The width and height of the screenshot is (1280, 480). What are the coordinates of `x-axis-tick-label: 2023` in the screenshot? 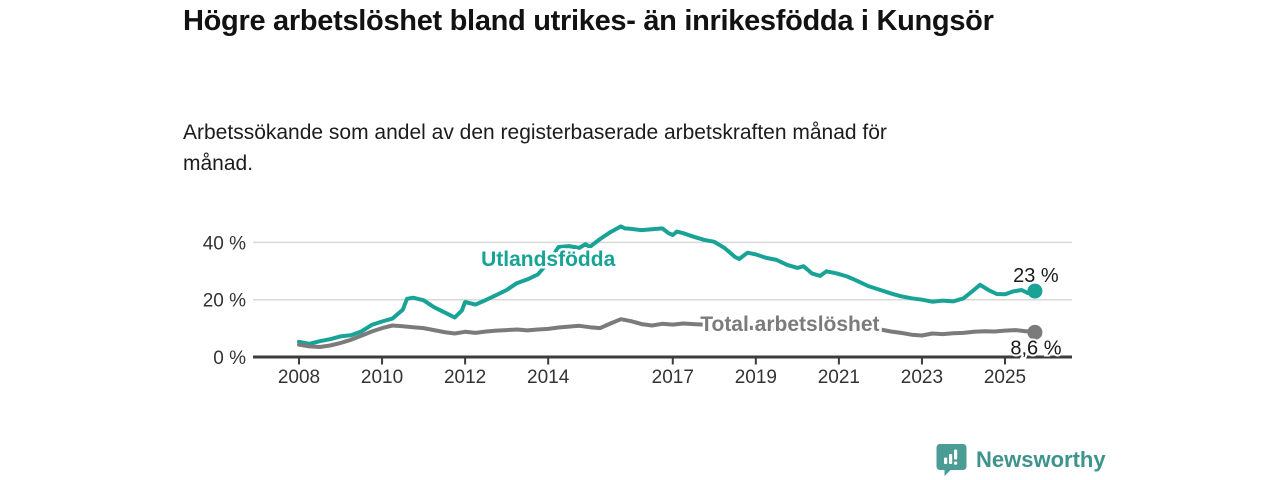 It's located at (922, 377).